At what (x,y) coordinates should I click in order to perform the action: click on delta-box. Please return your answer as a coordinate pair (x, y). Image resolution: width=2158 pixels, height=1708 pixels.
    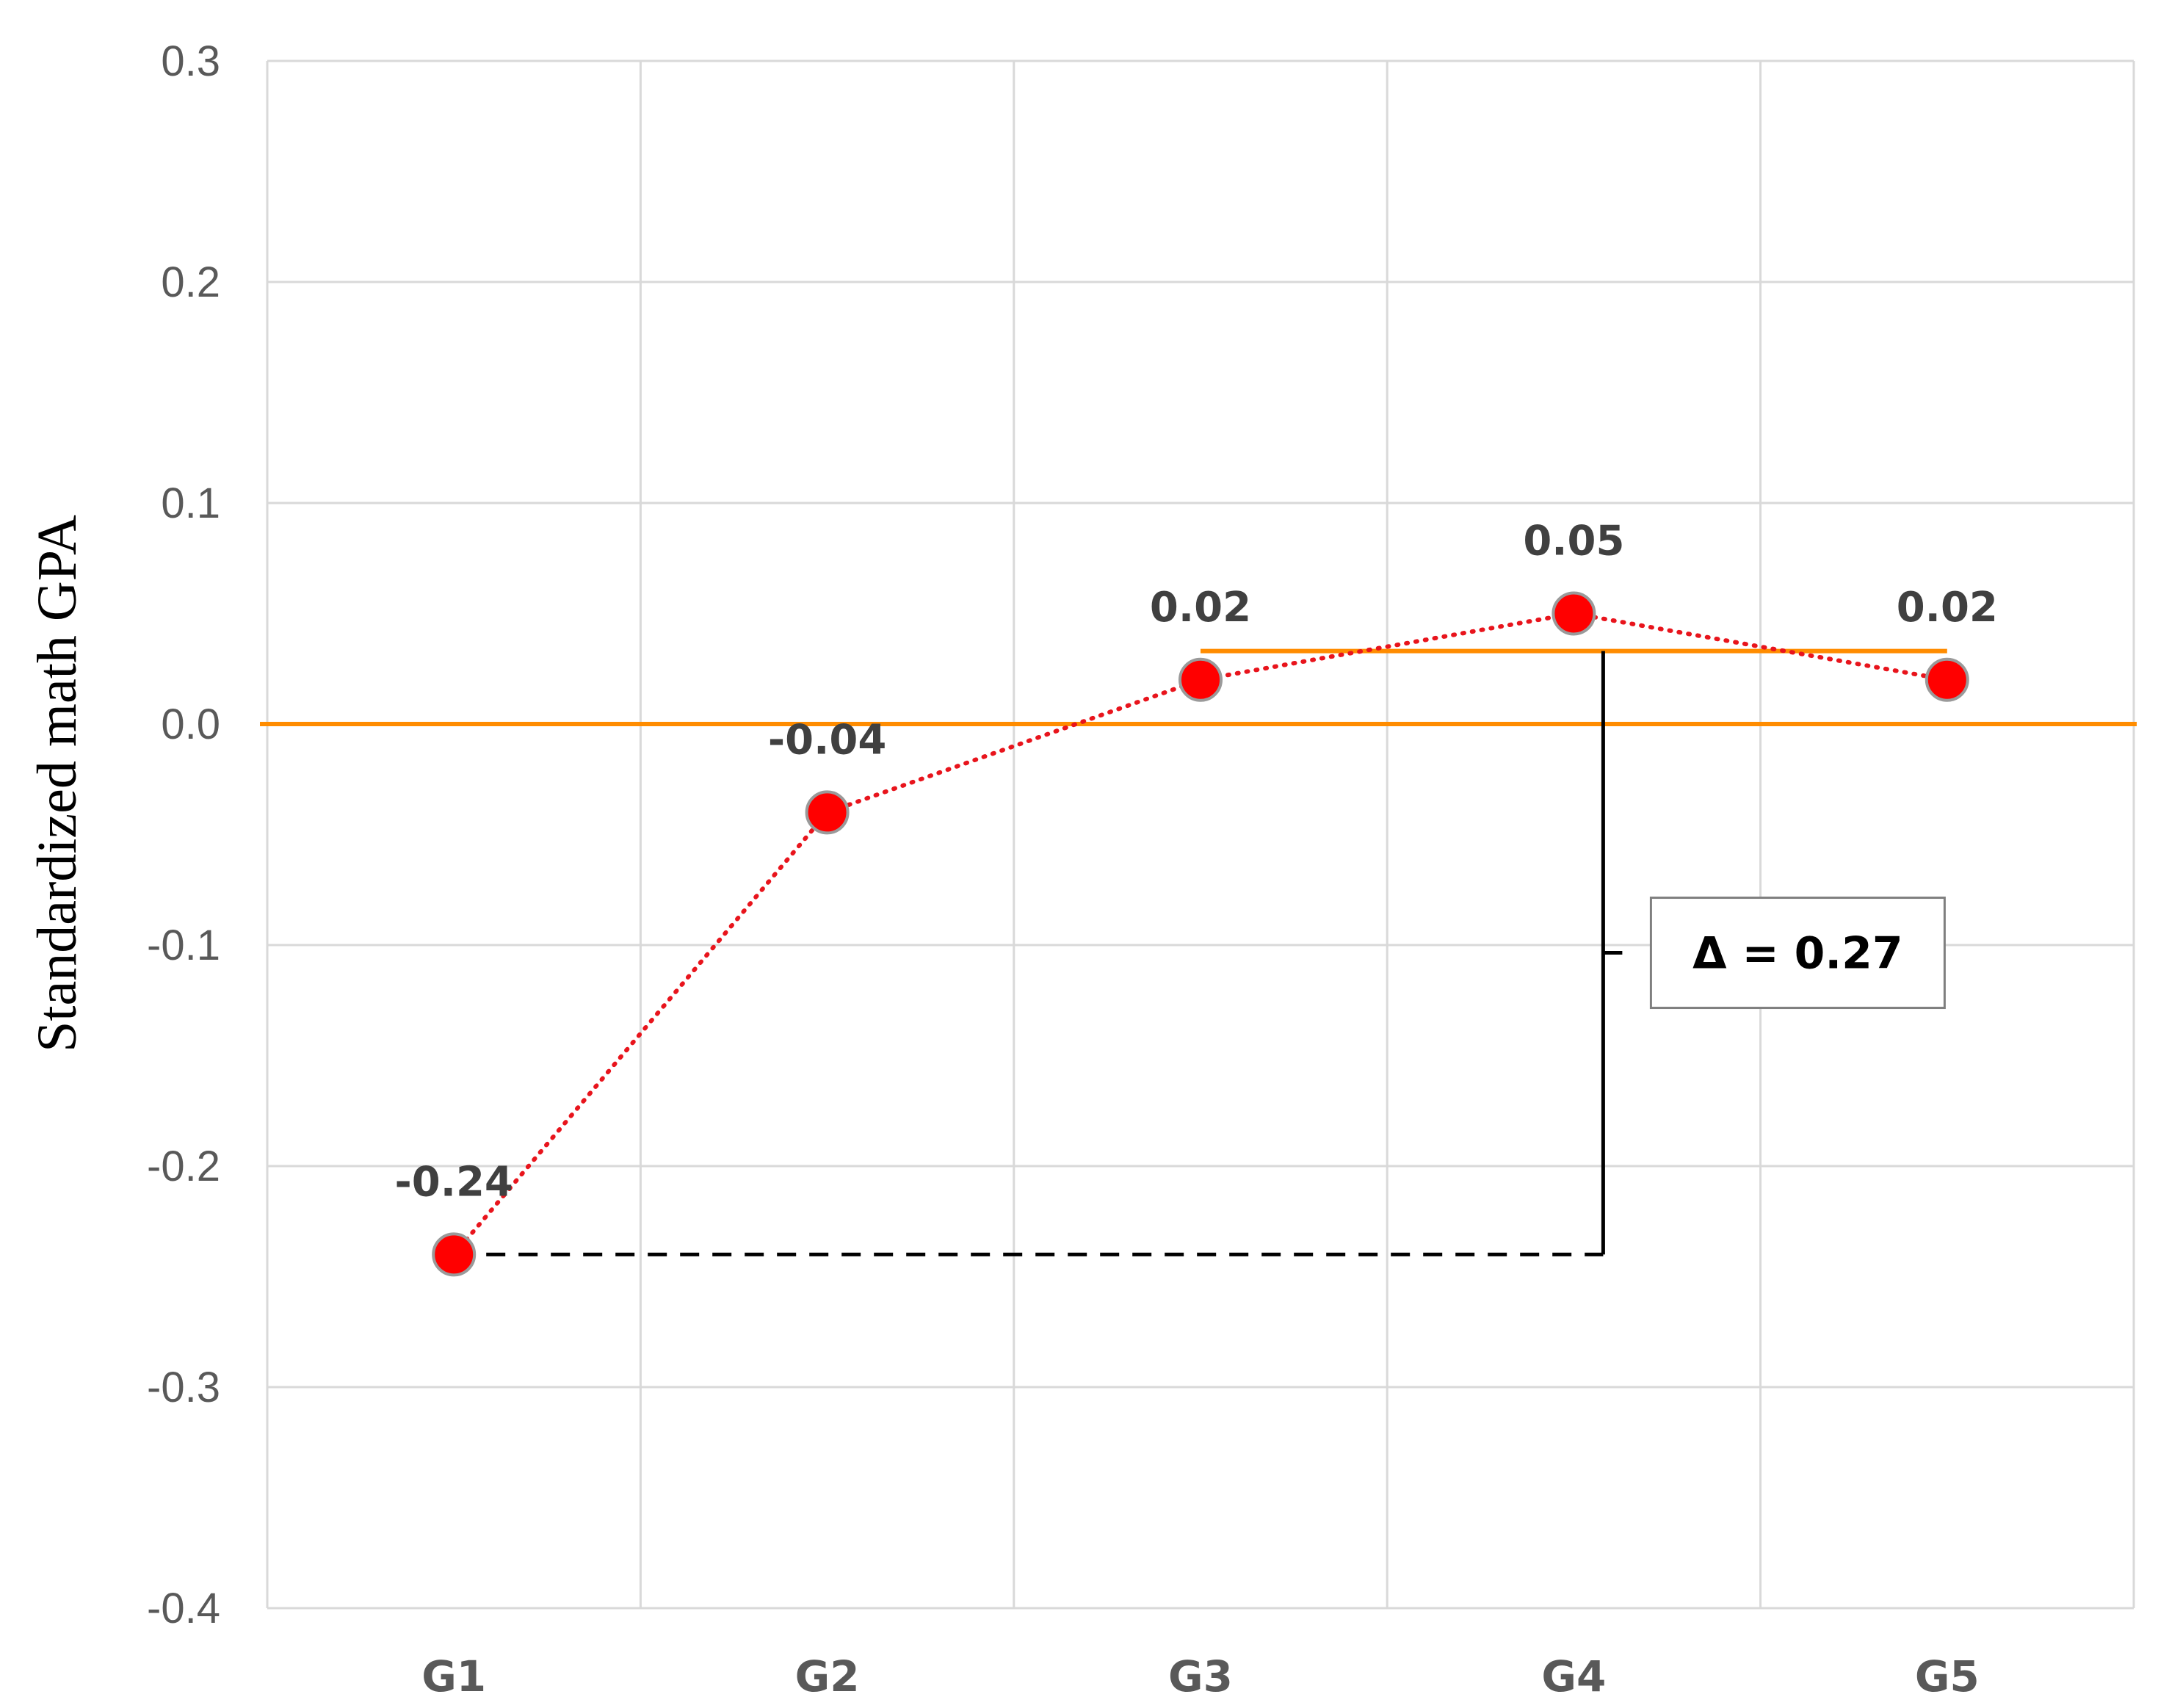
    Looking at the image, I should click on (1797, 953).